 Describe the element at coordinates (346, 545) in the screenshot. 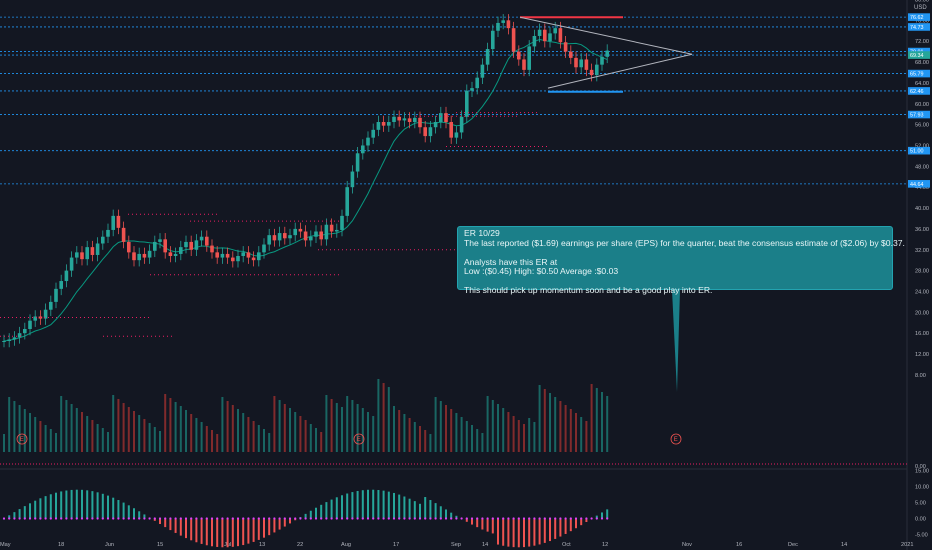

I see `x-tick-label: Aug` at that location.